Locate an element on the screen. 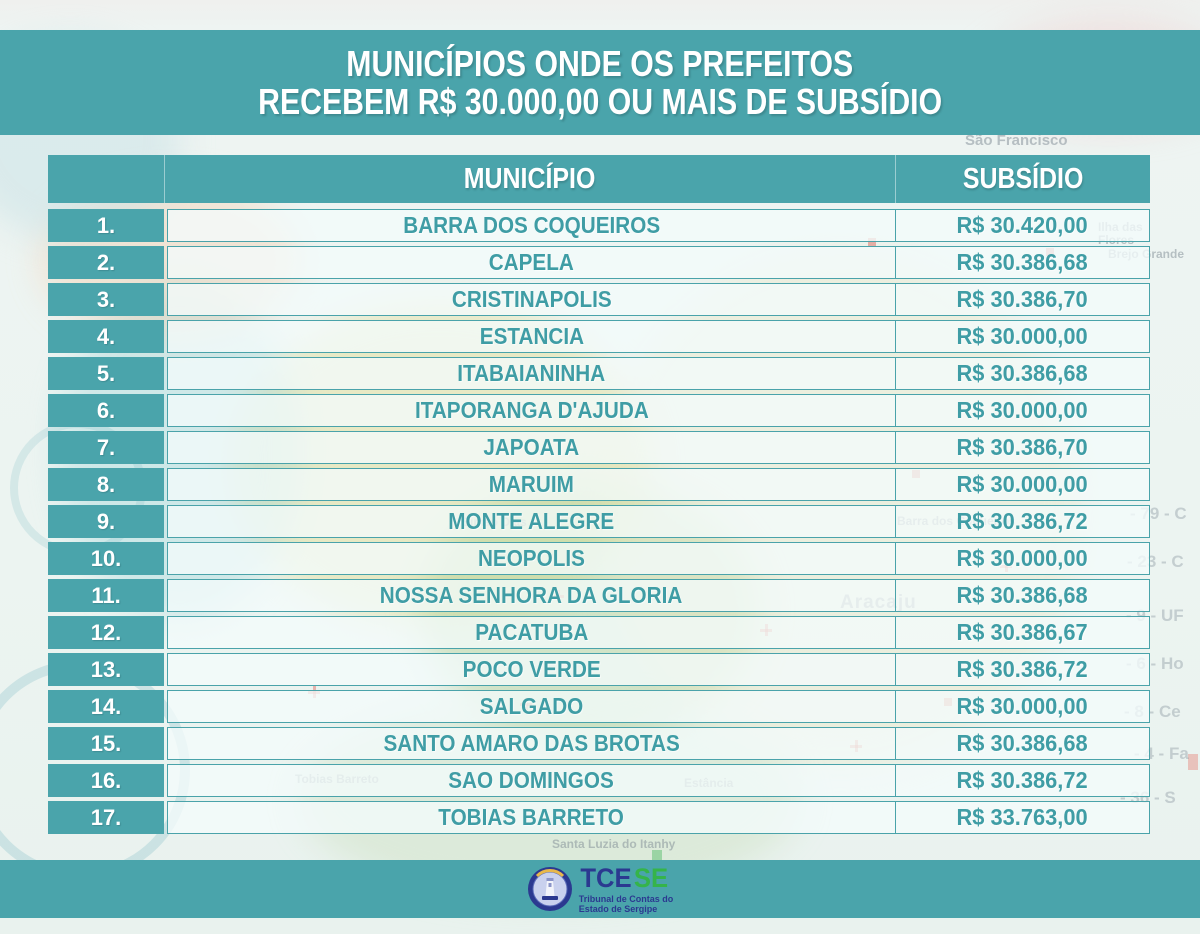 This screenshot has width=1200, height=934. logo-text-tce: TCE is located at coordinates (606, 877).